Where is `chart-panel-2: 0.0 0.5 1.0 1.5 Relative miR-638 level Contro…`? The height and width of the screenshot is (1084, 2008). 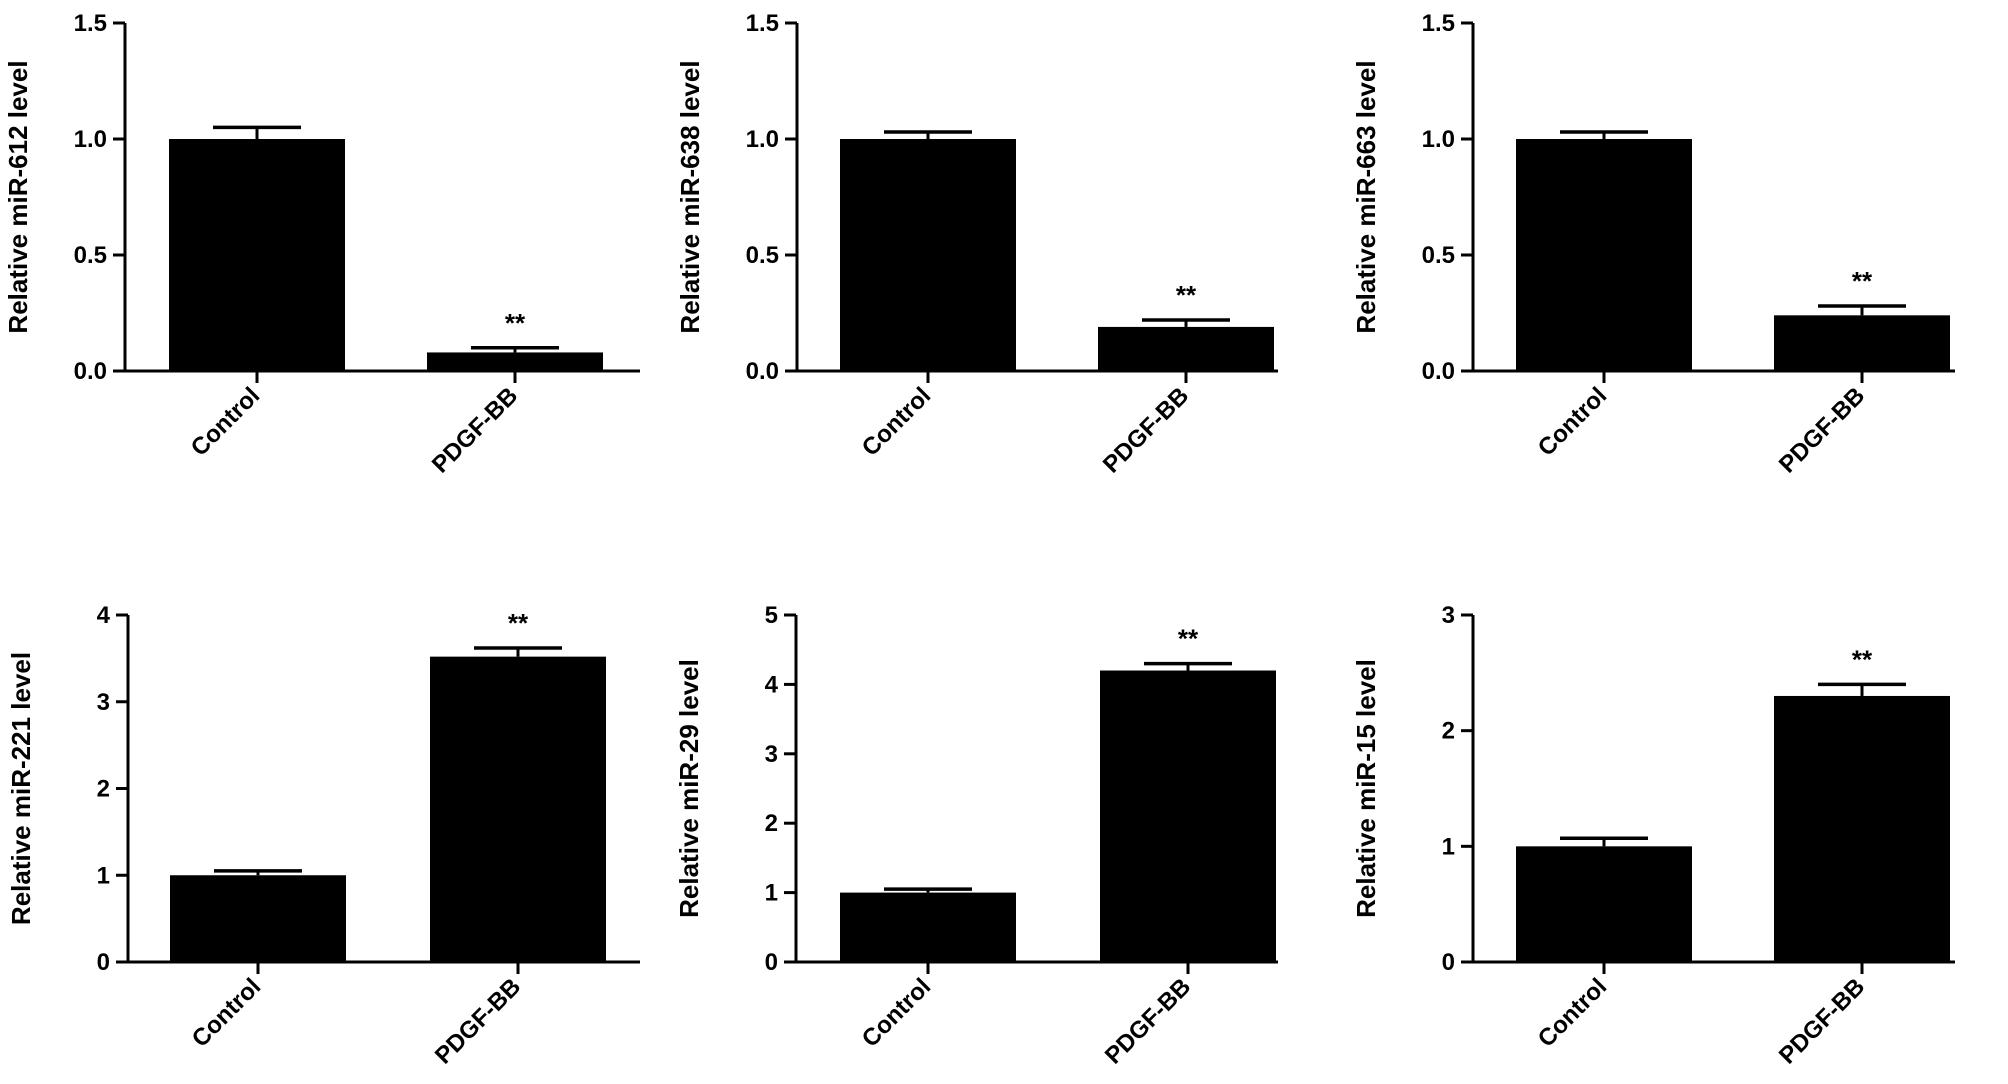 chart-panel-2: 0.0 0.5 1.0 1.5 Relative miR-638 level Contro… is located at coordinates (976, 244).